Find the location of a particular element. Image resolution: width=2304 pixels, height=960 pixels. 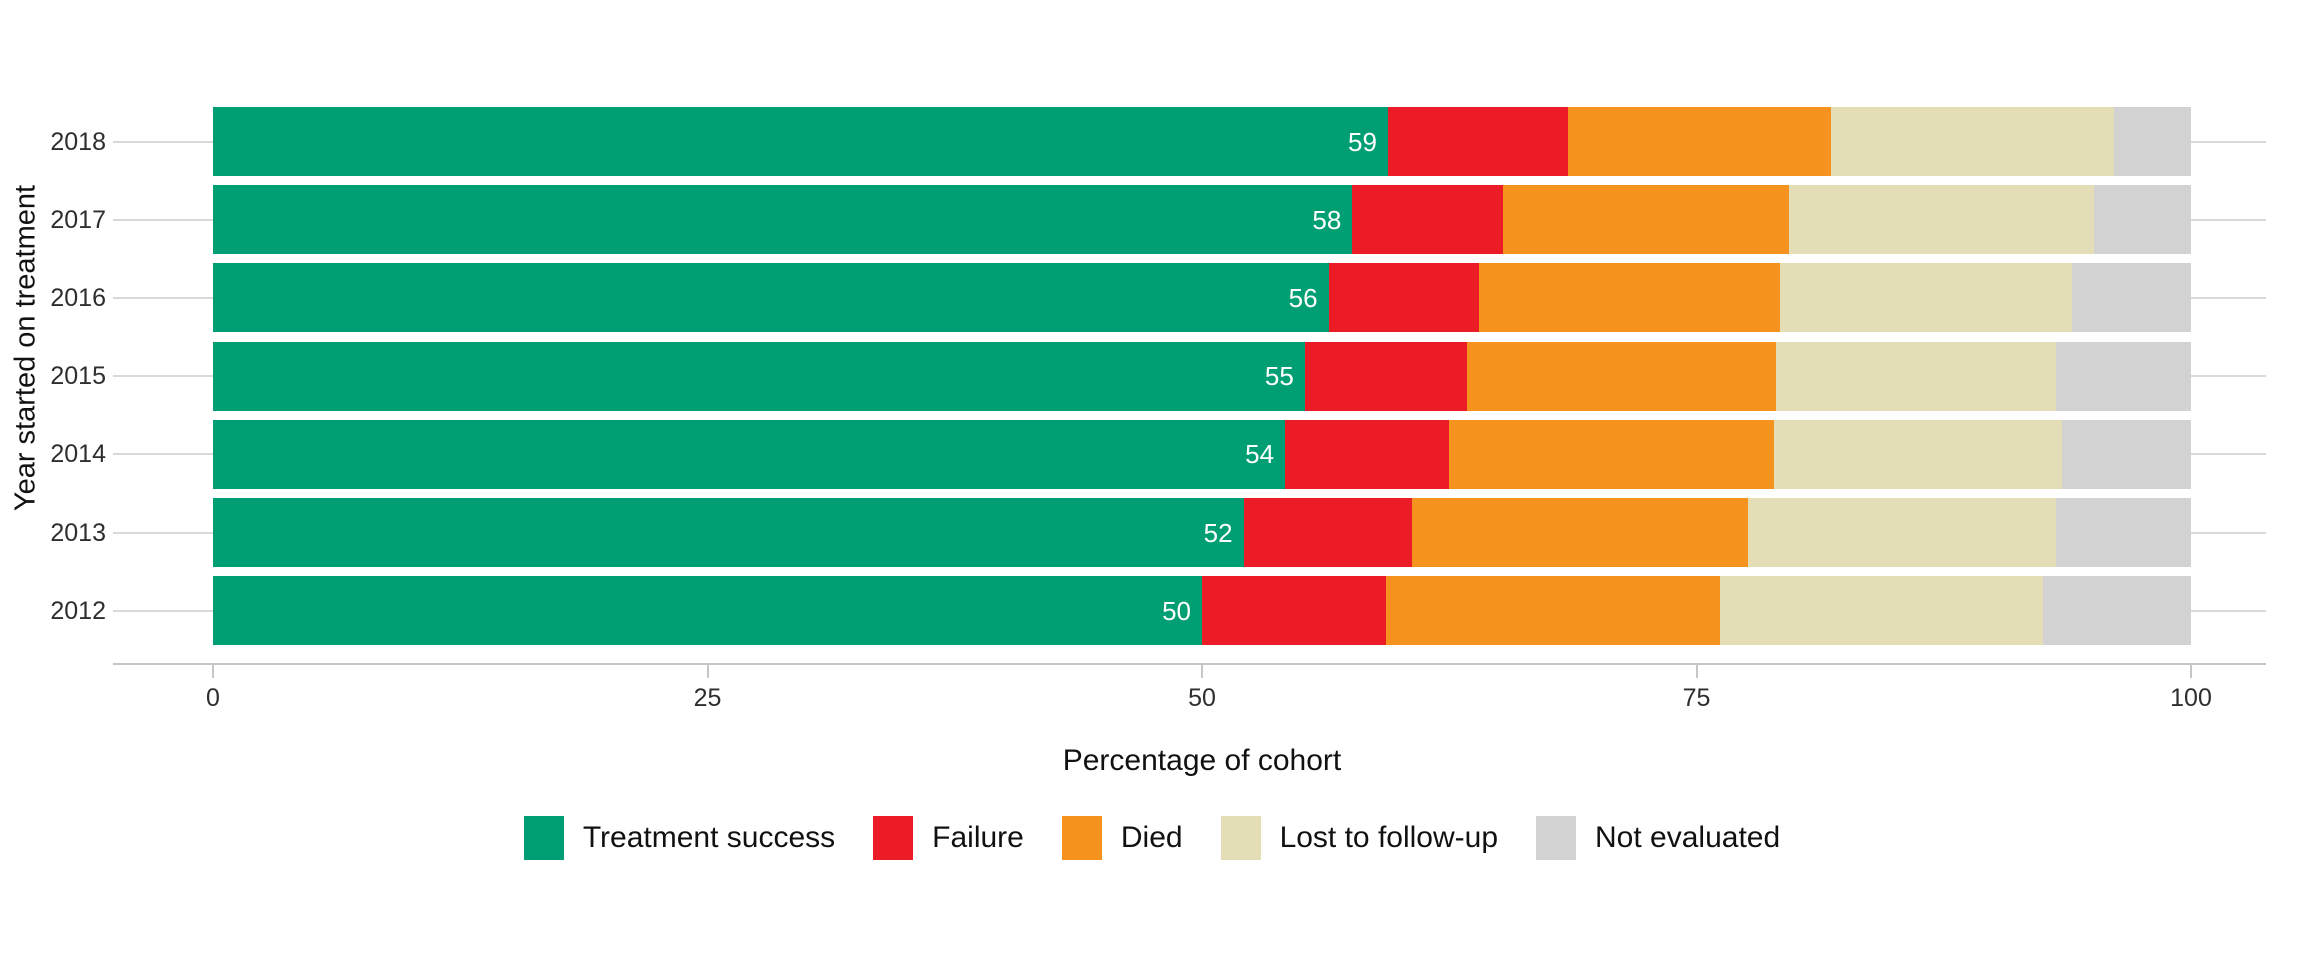

x-axis-title: Percentage of cohort is located at coordinates (1202, 760).